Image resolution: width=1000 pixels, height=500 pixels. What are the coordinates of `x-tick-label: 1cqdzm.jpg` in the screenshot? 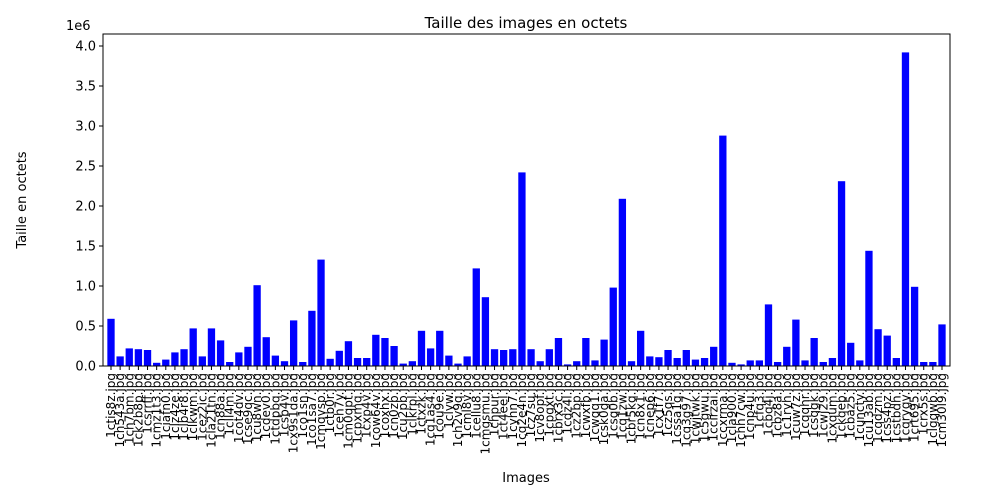 It's located at (878, 408).